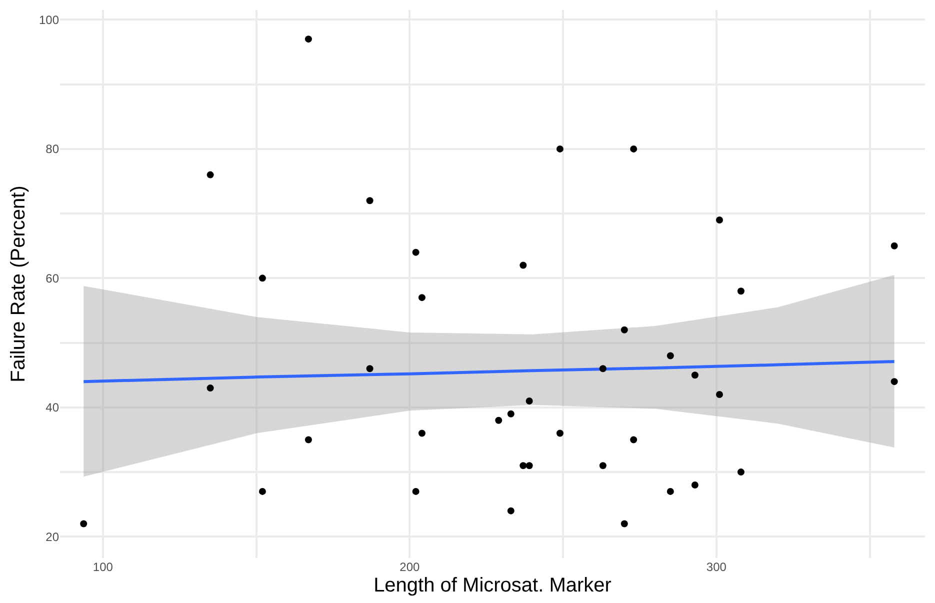 This screenshot has width=935, height=603. Describe the element at coordinates (53, 278) in the screenshot. I see `y-tick-label: 60` at that location.